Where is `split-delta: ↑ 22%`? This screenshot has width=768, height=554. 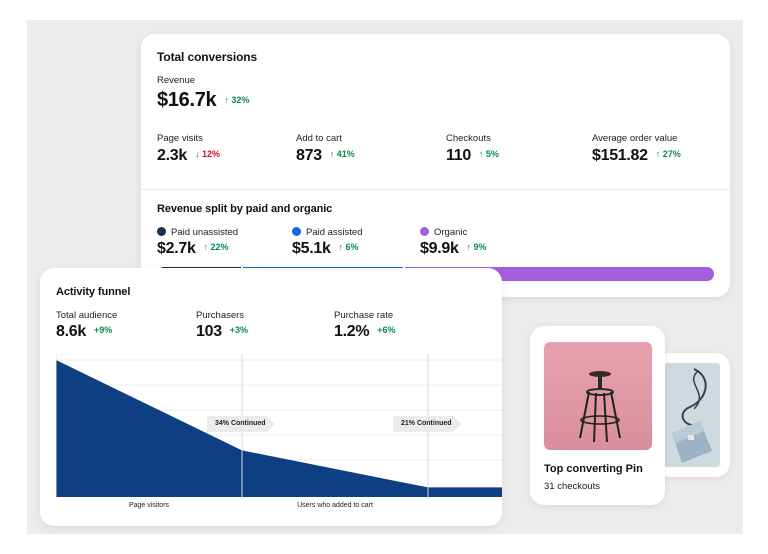
split-delta: ↑ 22% is located at coordinates (216, 247).